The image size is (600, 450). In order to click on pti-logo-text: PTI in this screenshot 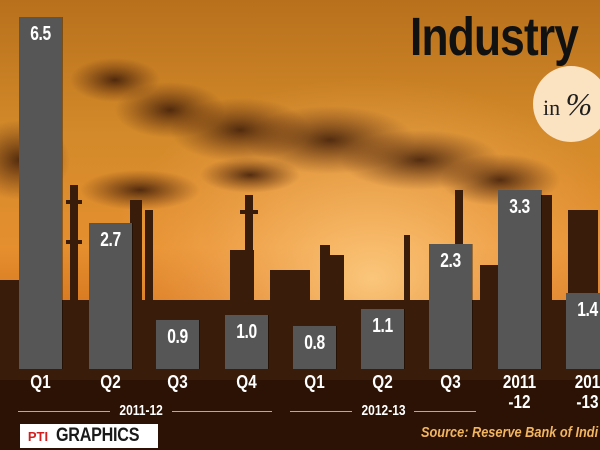, I will do `click(38, 436)`.